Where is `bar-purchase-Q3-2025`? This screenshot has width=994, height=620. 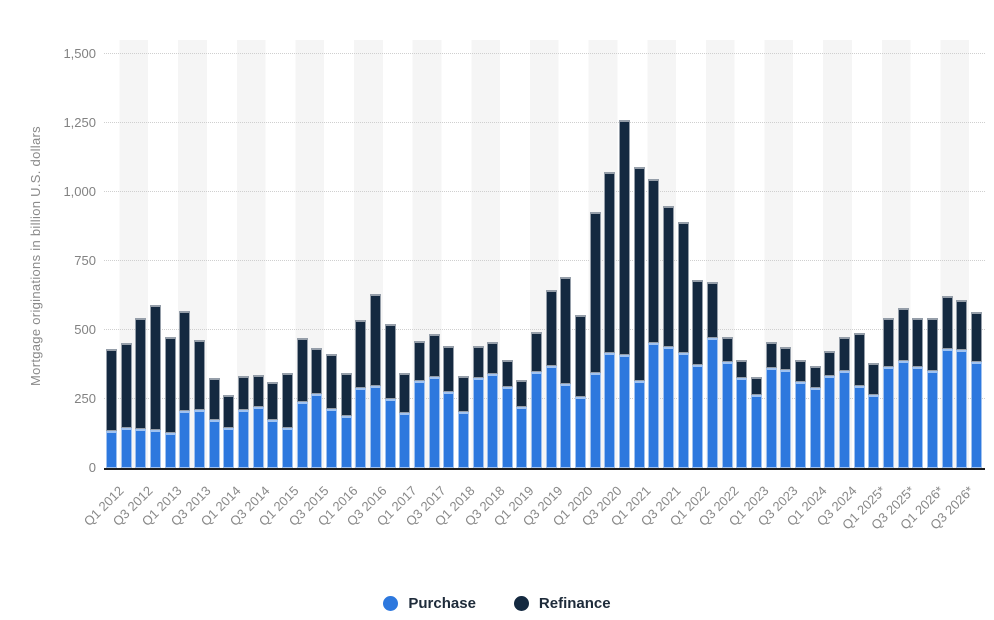 bar-purchase-Q3-2025 is located at coordinates (903, 414).